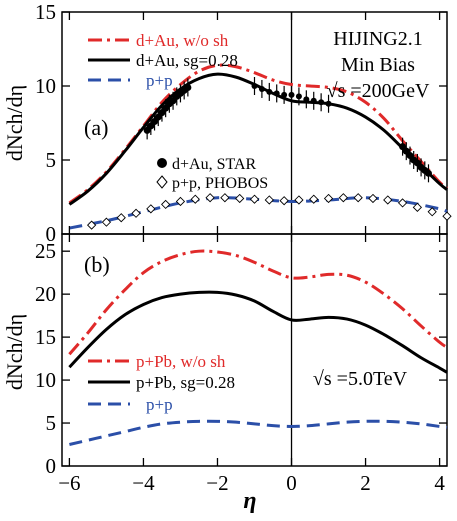 The image size is (457, 521). What do you see at coordinates (45, 12) in the screenshot?
I see `ytick-label-a-3: 15` at bounding box center [45, 12].